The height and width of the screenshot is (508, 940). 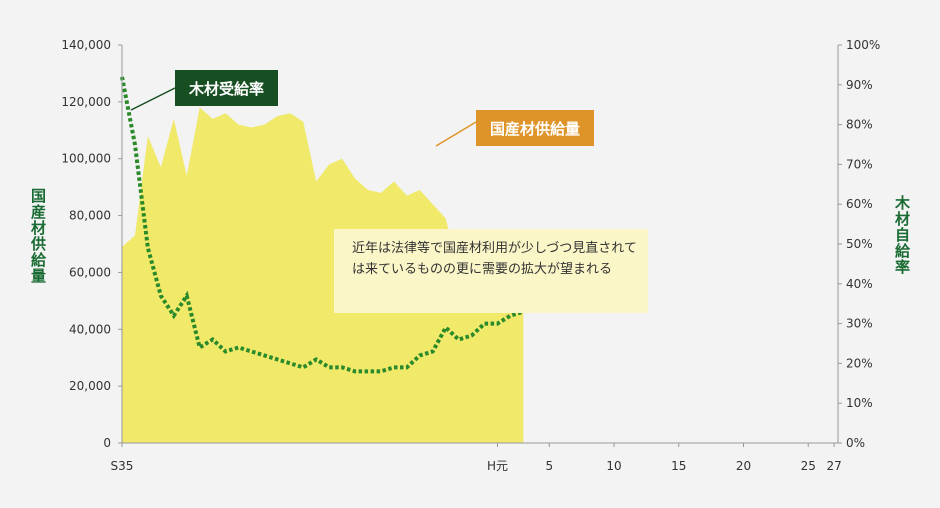 I want to click on left-tick-label: 40,000, so click(x=90, y=329).